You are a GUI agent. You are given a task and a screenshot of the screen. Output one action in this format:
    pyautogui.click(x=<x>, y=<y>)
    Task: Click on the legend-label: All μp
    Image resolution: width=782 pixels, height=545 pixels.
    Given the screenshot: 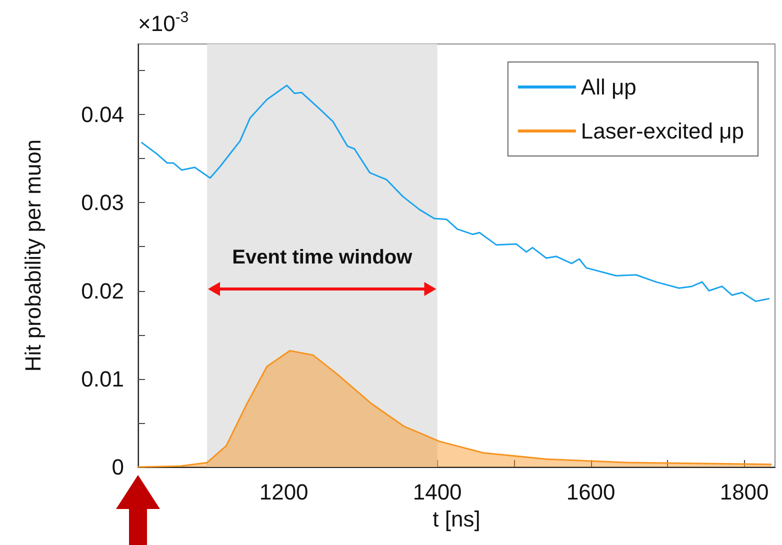 What is the action you would take?
    pyautogui.click(x=608, y=87)
    